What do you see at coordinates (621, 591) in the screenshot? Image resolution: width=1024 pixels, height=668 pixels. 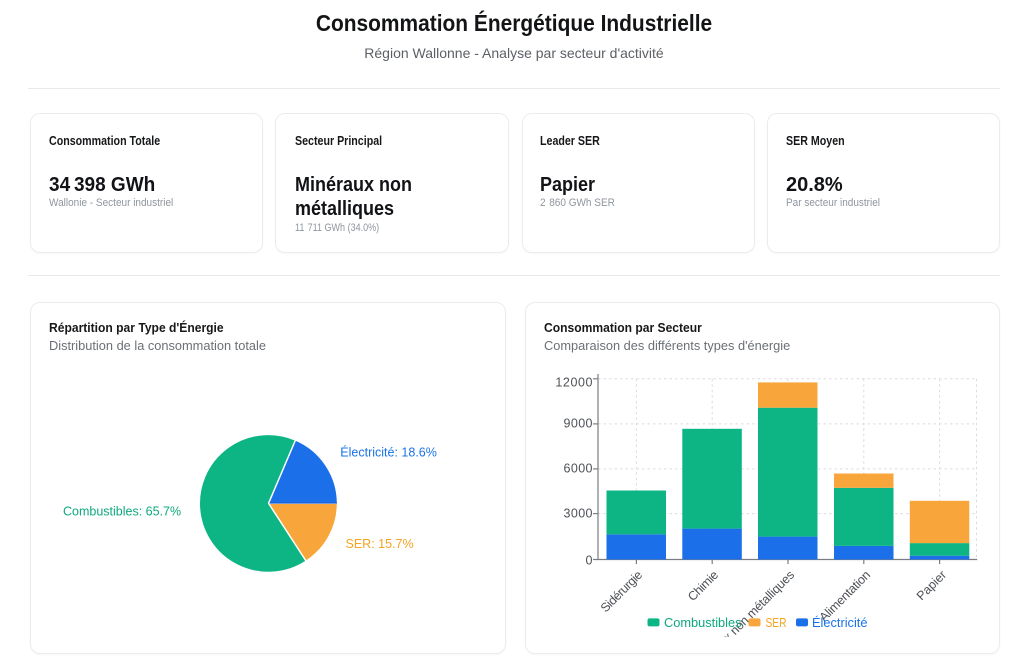 I see `svg-text: Sidérurgie` at bounding box center [621, 591].